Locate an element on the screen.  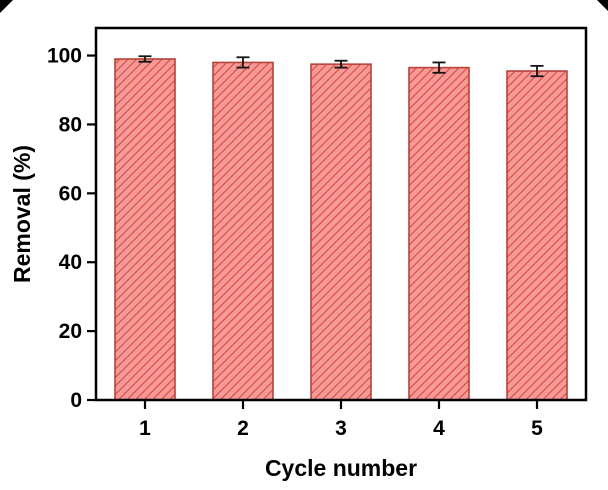
svg-text: 60 is located at coordinates (70, 193).